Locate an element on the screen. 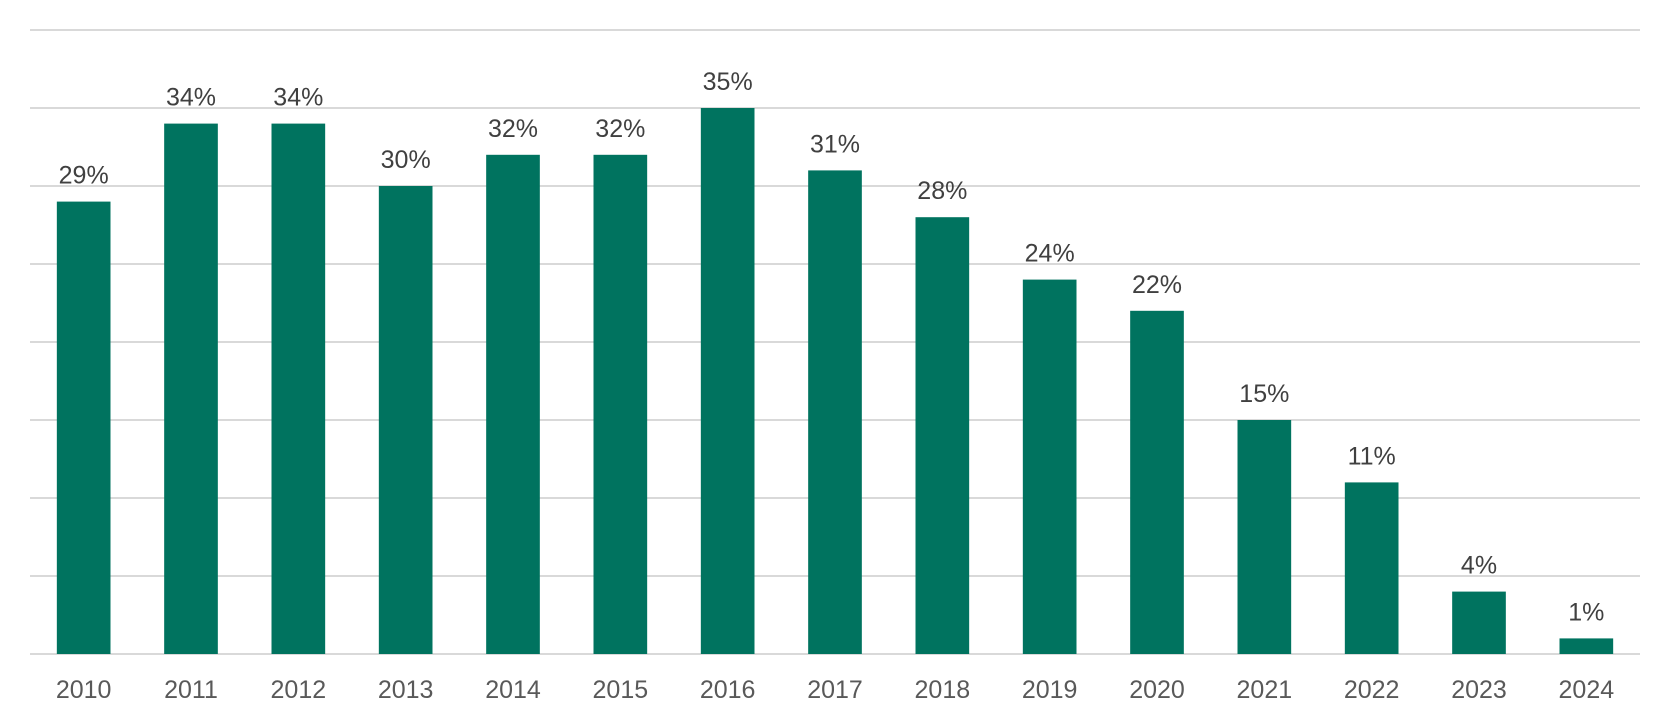 This screenshot has width=1666, height=722. x-tick-label-2024: 2024 is located at coordinates (1587, 690).